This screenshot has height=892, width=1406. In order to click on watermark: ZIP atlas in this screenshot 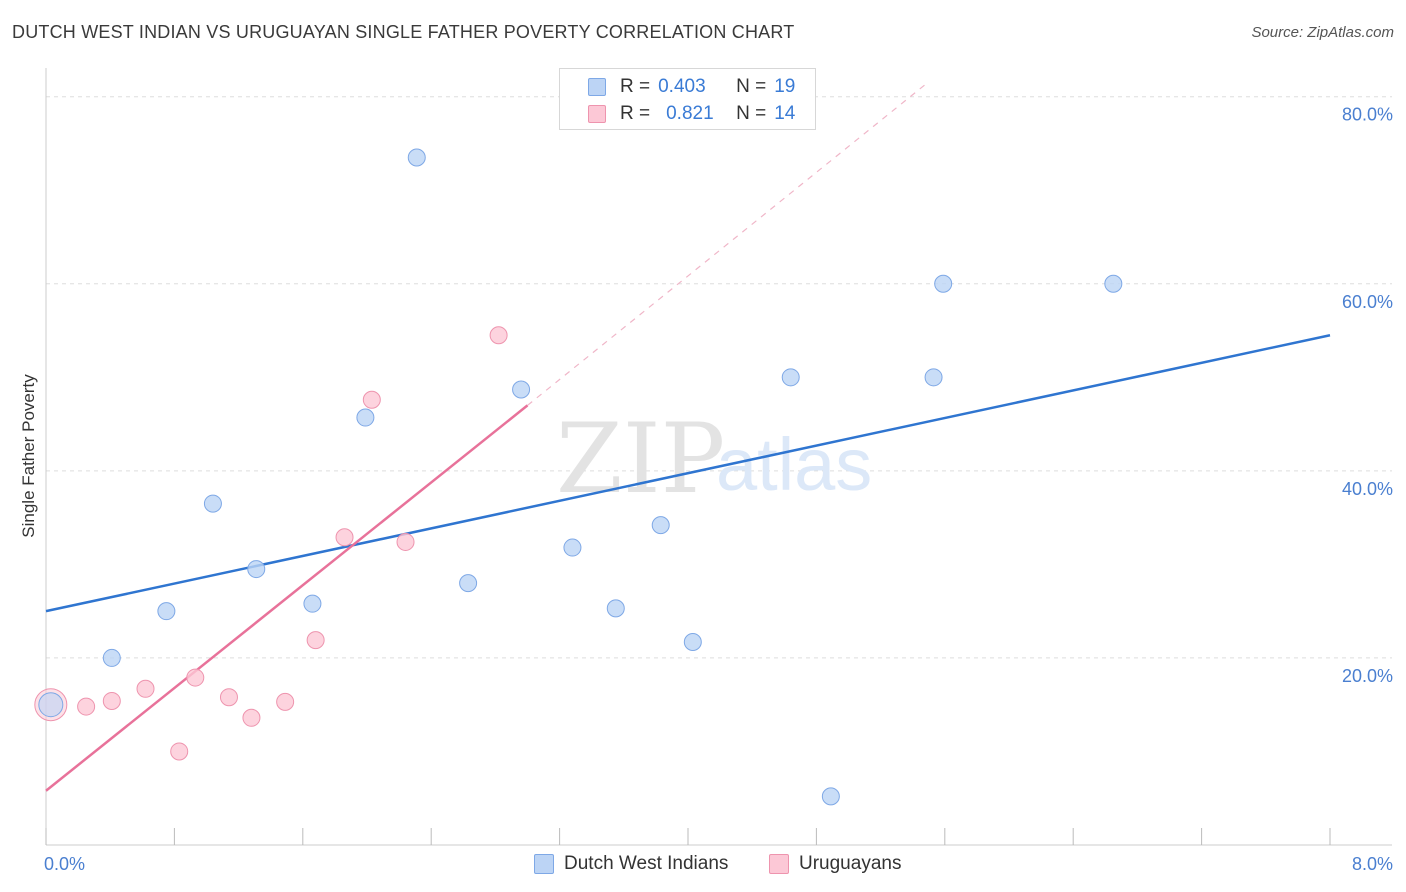, I will do `click(714, 459)`.